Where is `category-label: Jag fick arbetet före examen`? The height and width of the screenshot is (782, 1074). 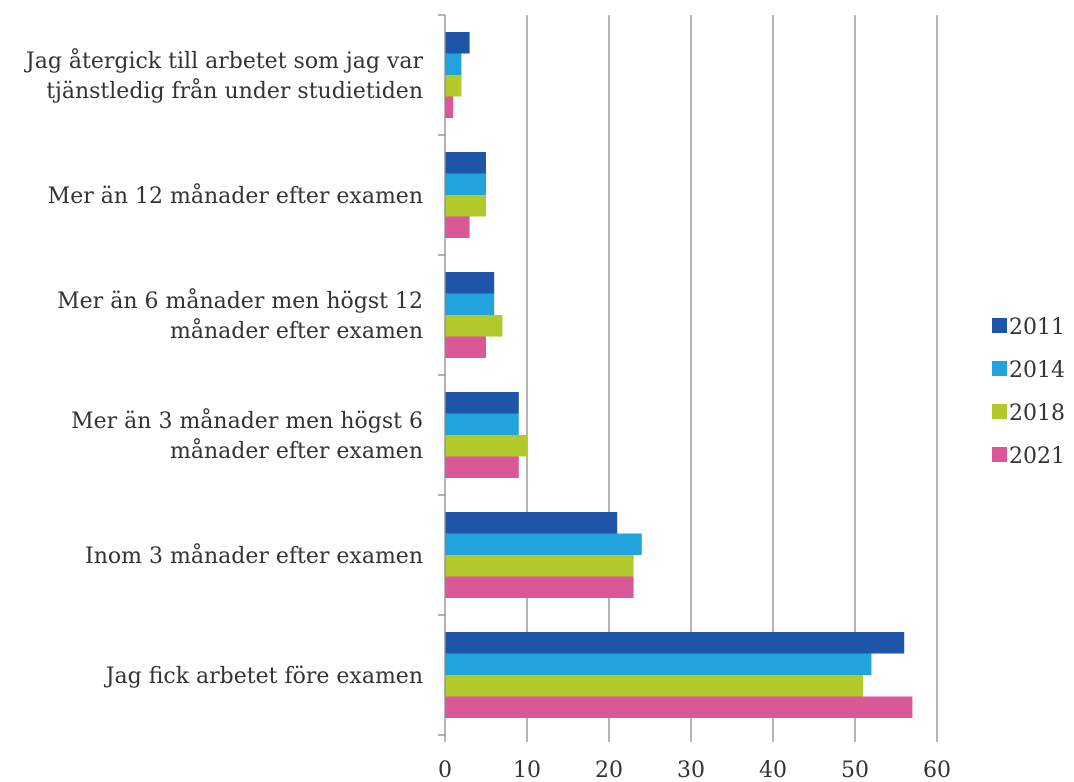 category-label: Jag fick arbetet före examen is located at coordinates (263, 676).